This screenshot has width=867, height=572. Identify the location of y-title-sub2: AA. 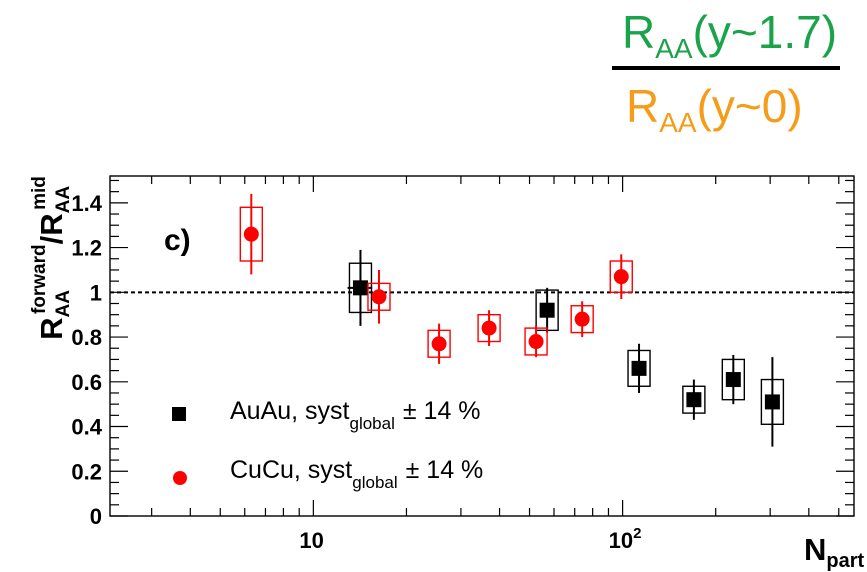
(63, 200).